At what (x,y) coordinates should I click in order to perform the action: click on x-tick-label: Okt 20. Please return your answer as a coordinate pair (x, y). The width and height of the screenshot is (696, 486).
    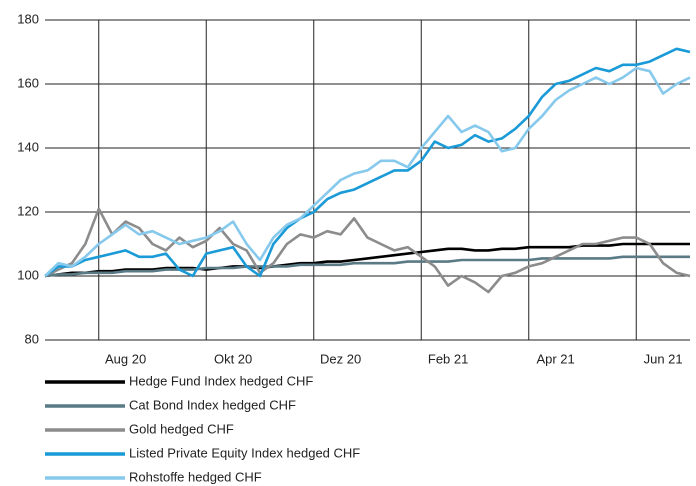
    Looking at the image, I should click on (233, 358).